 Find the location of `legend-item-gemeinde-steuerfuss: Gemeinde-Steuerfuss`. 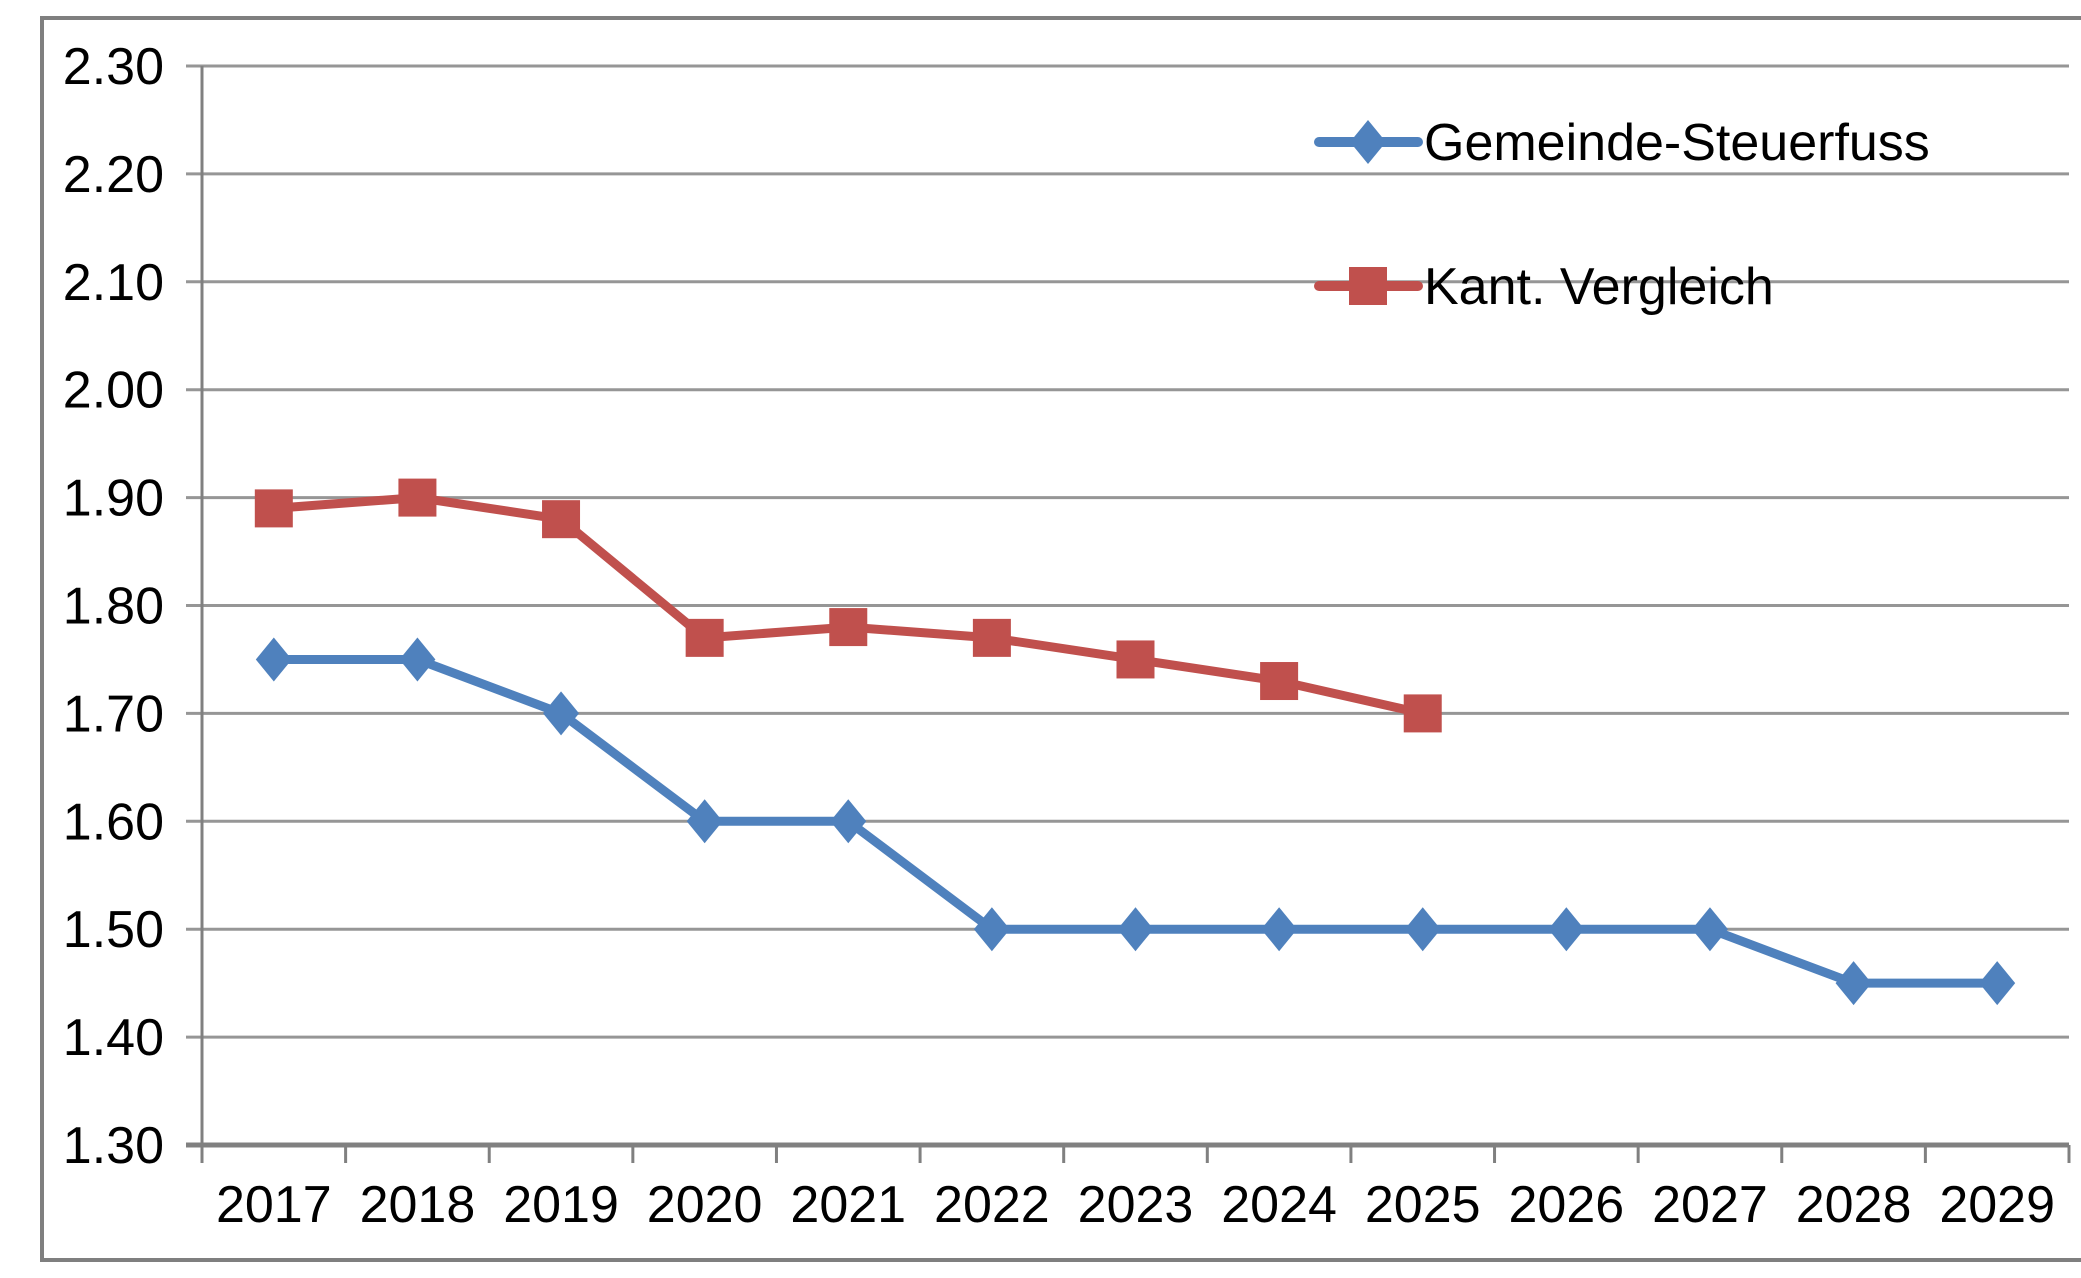

legend-item-gemeinde-steuerfuss: Gemeinde-Steuerfuss is located at coordinates (1622, 143).